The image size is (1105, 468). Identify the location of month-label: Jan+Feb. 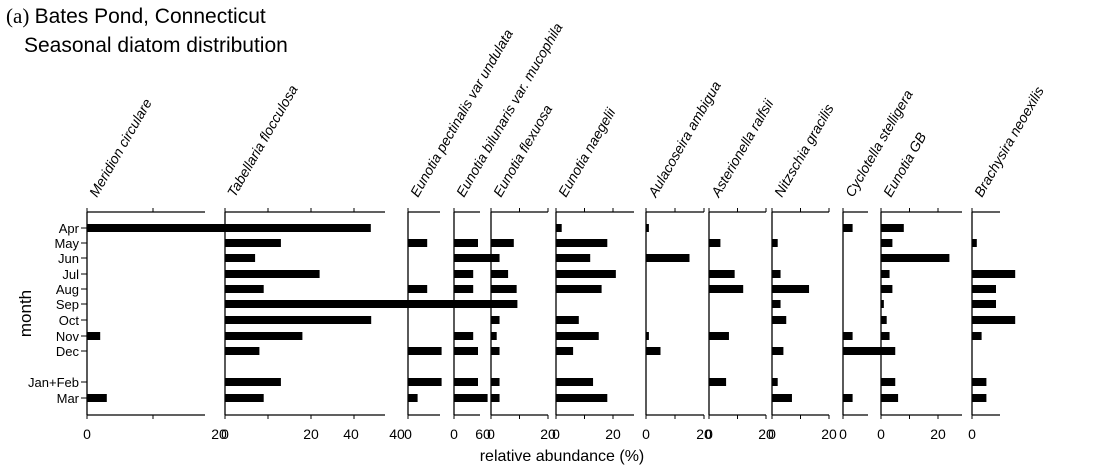
(53, 382).